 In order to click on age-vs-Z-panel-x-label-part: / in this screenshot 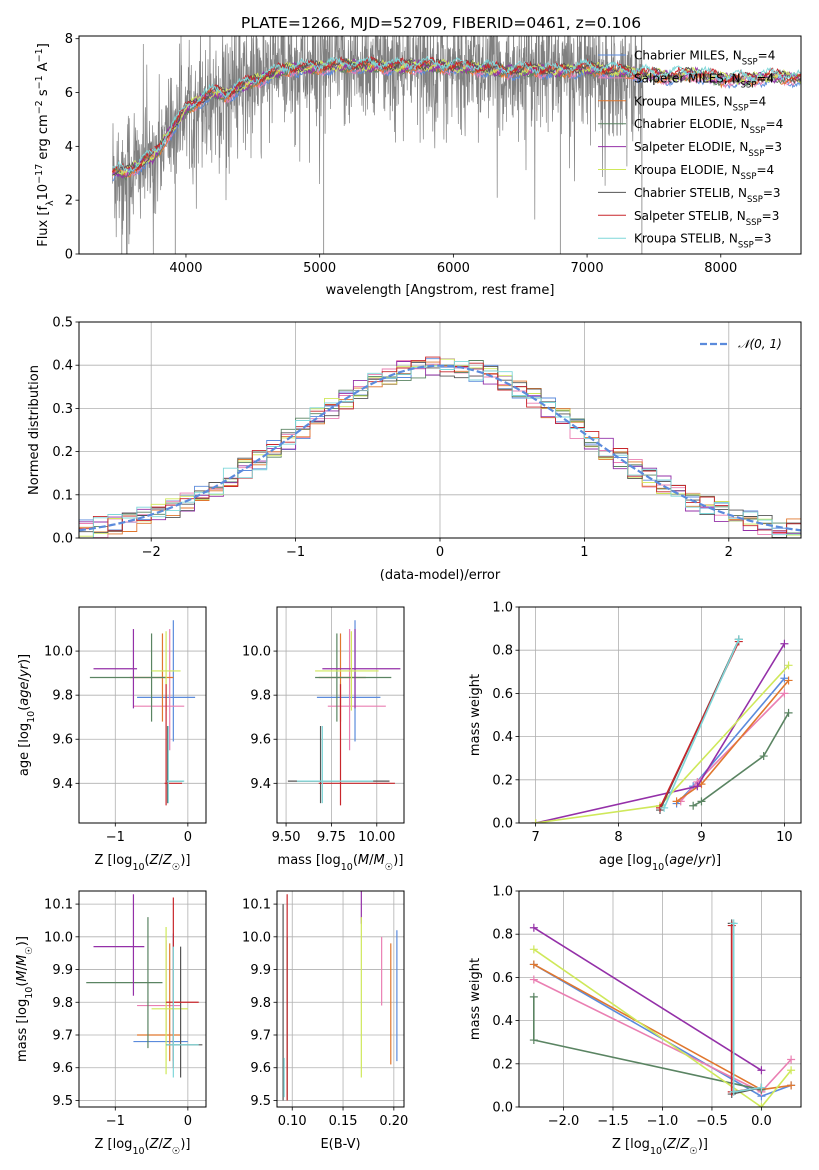, I will do `click(161, 860)`.